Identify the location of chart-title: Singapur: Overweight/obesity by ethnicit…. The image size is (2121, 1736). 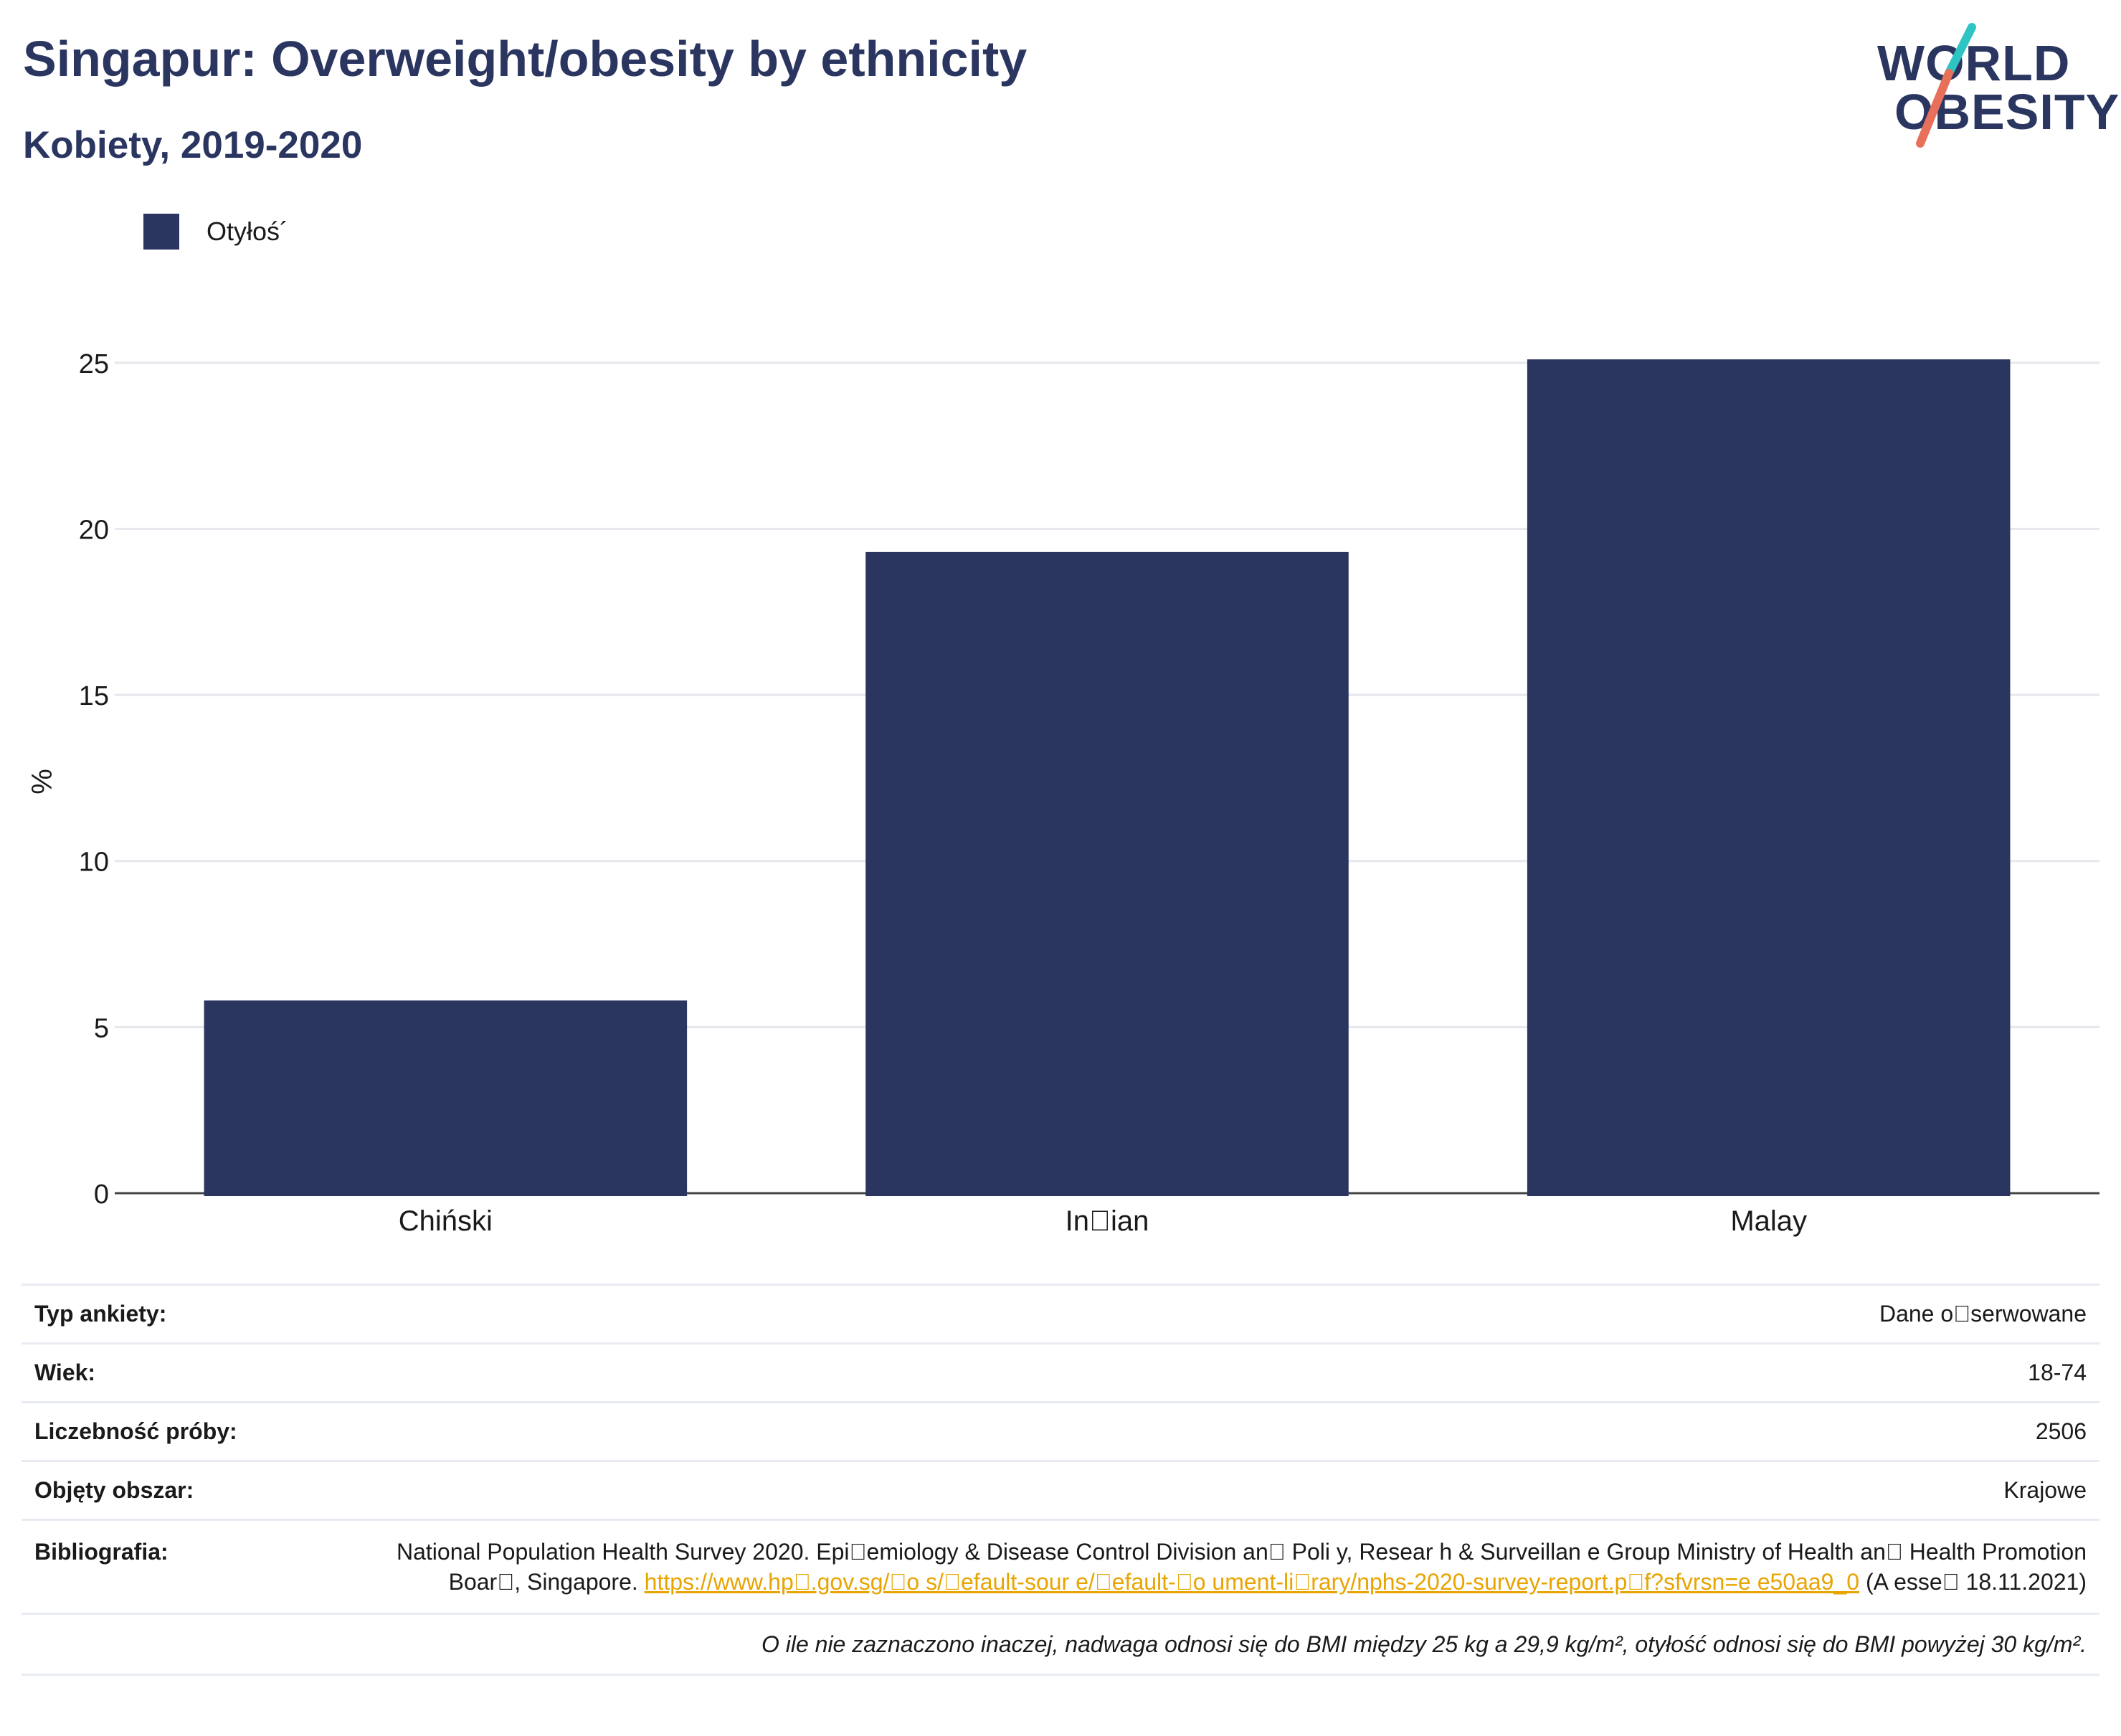
(525, 59).